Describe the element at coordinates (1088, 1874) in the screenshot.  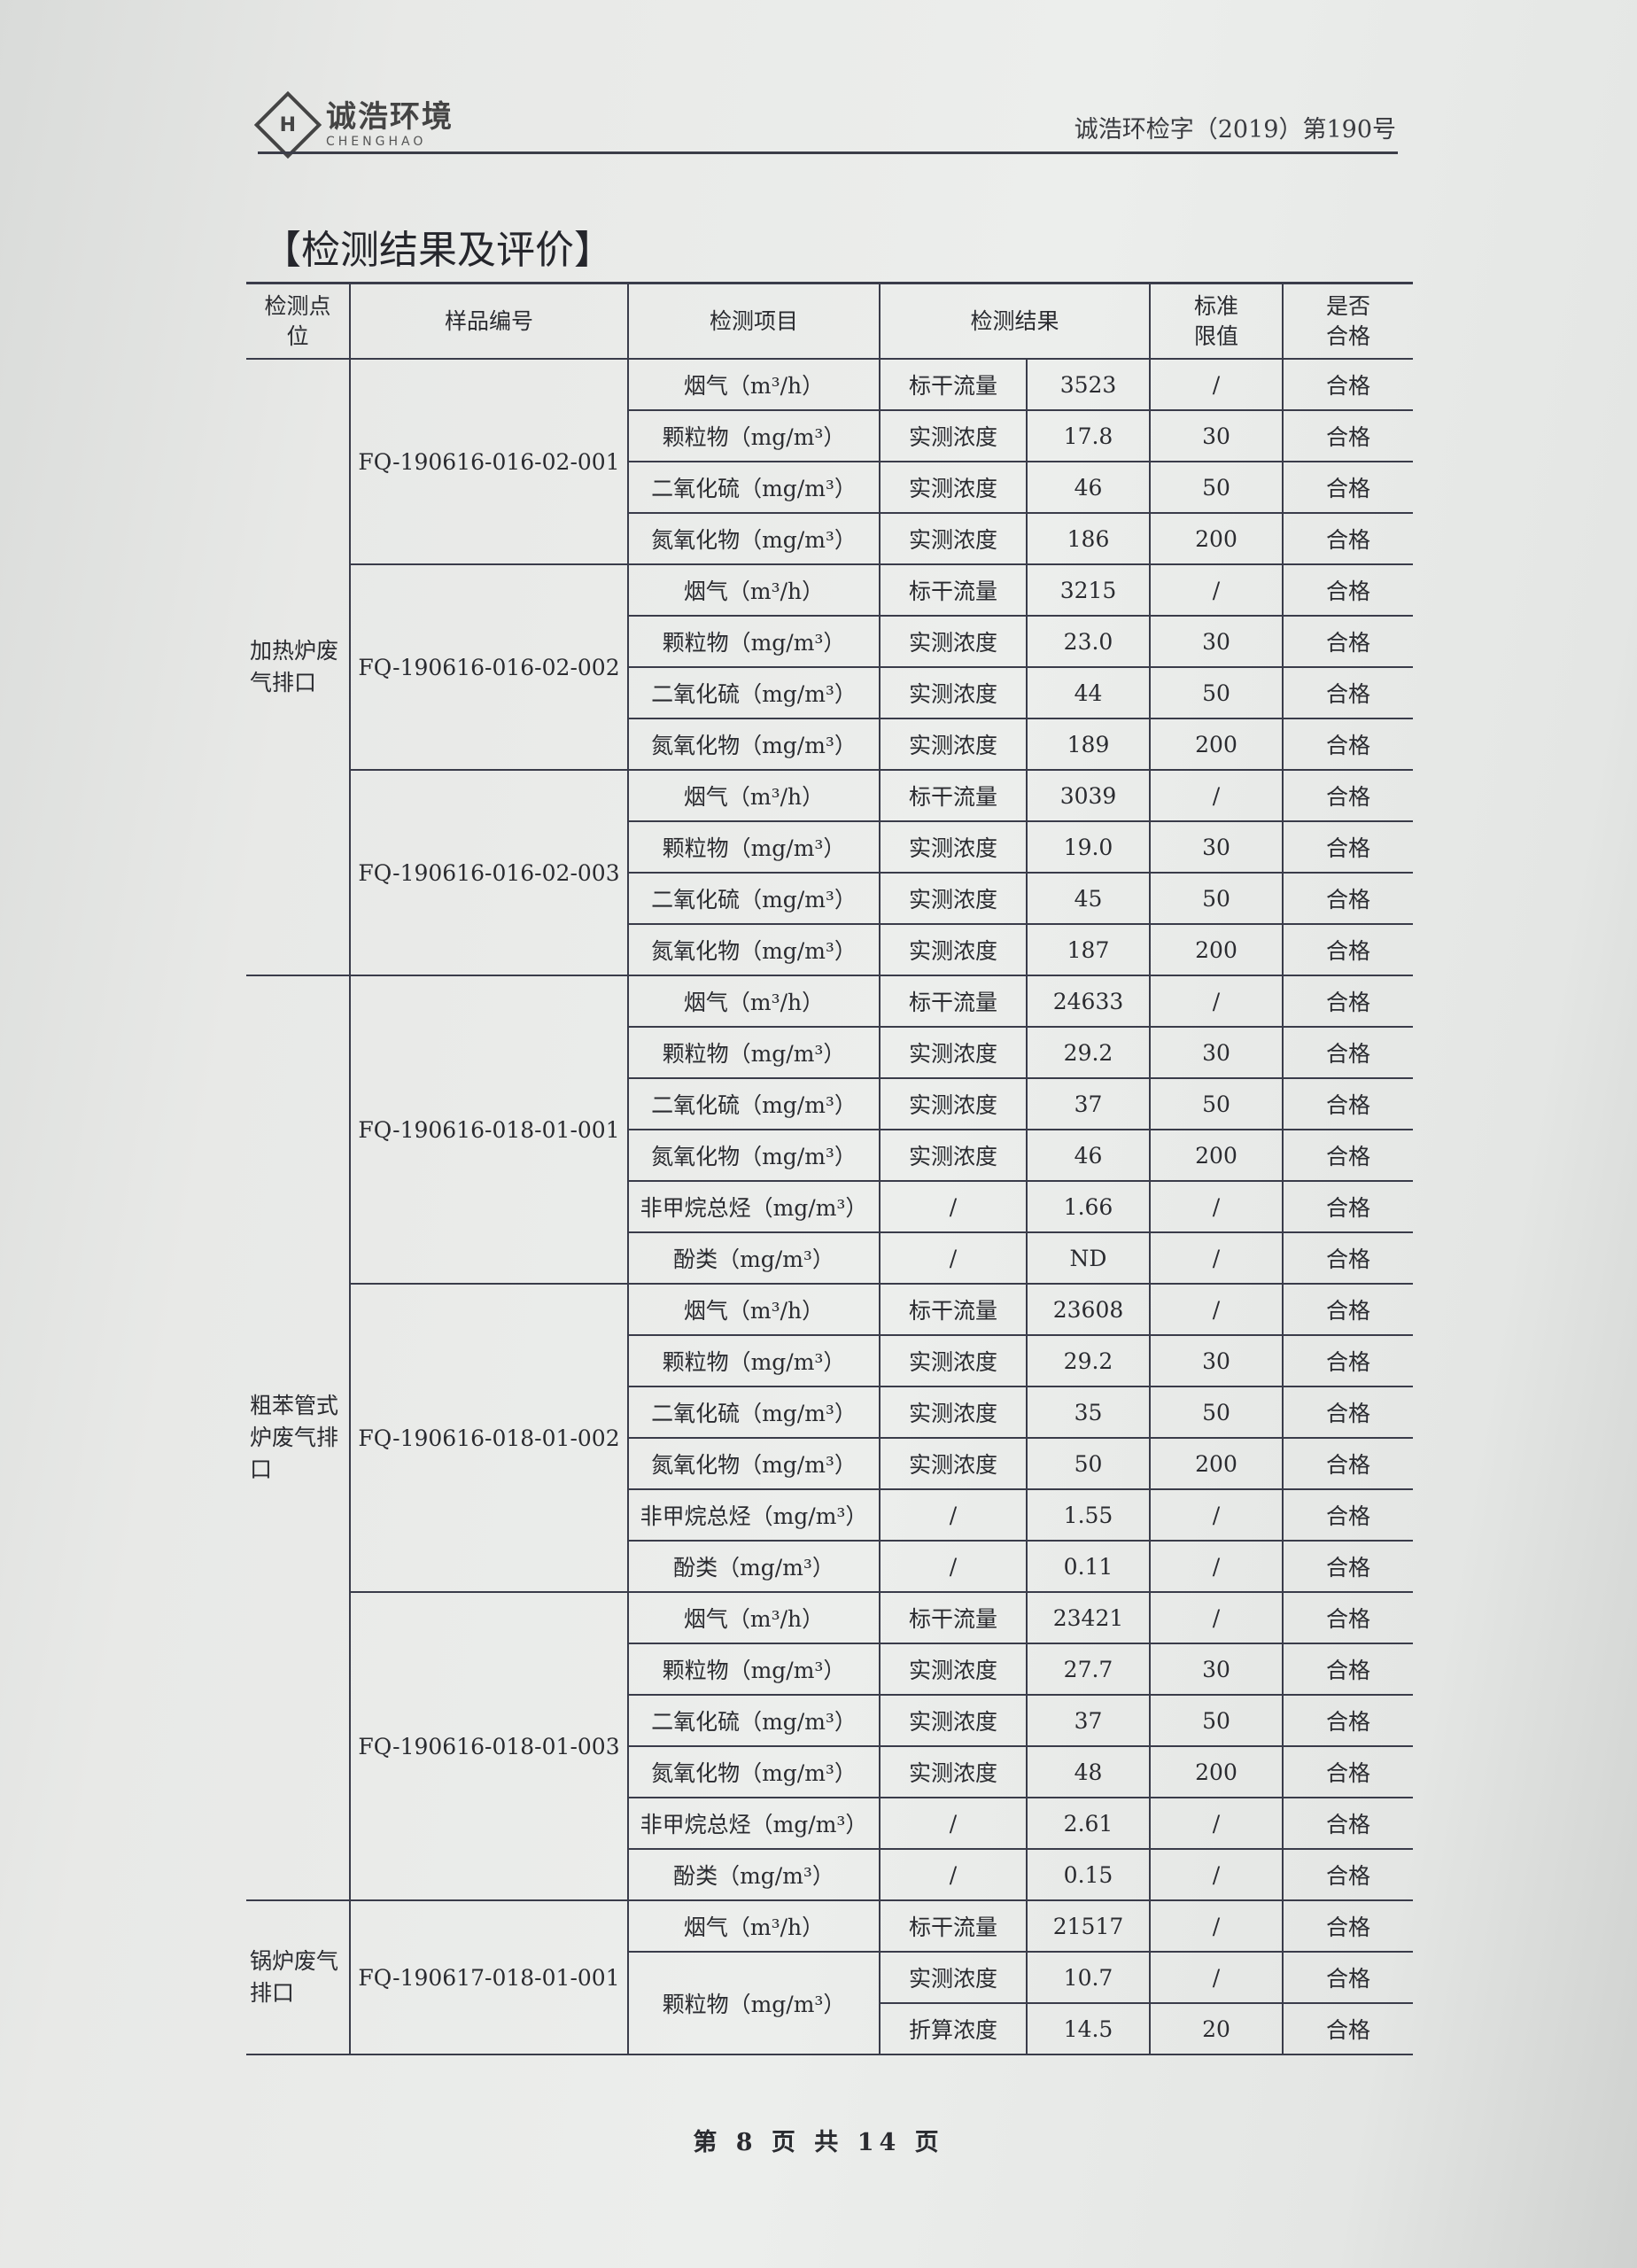
I see `result-cell: 0.15` at that location.